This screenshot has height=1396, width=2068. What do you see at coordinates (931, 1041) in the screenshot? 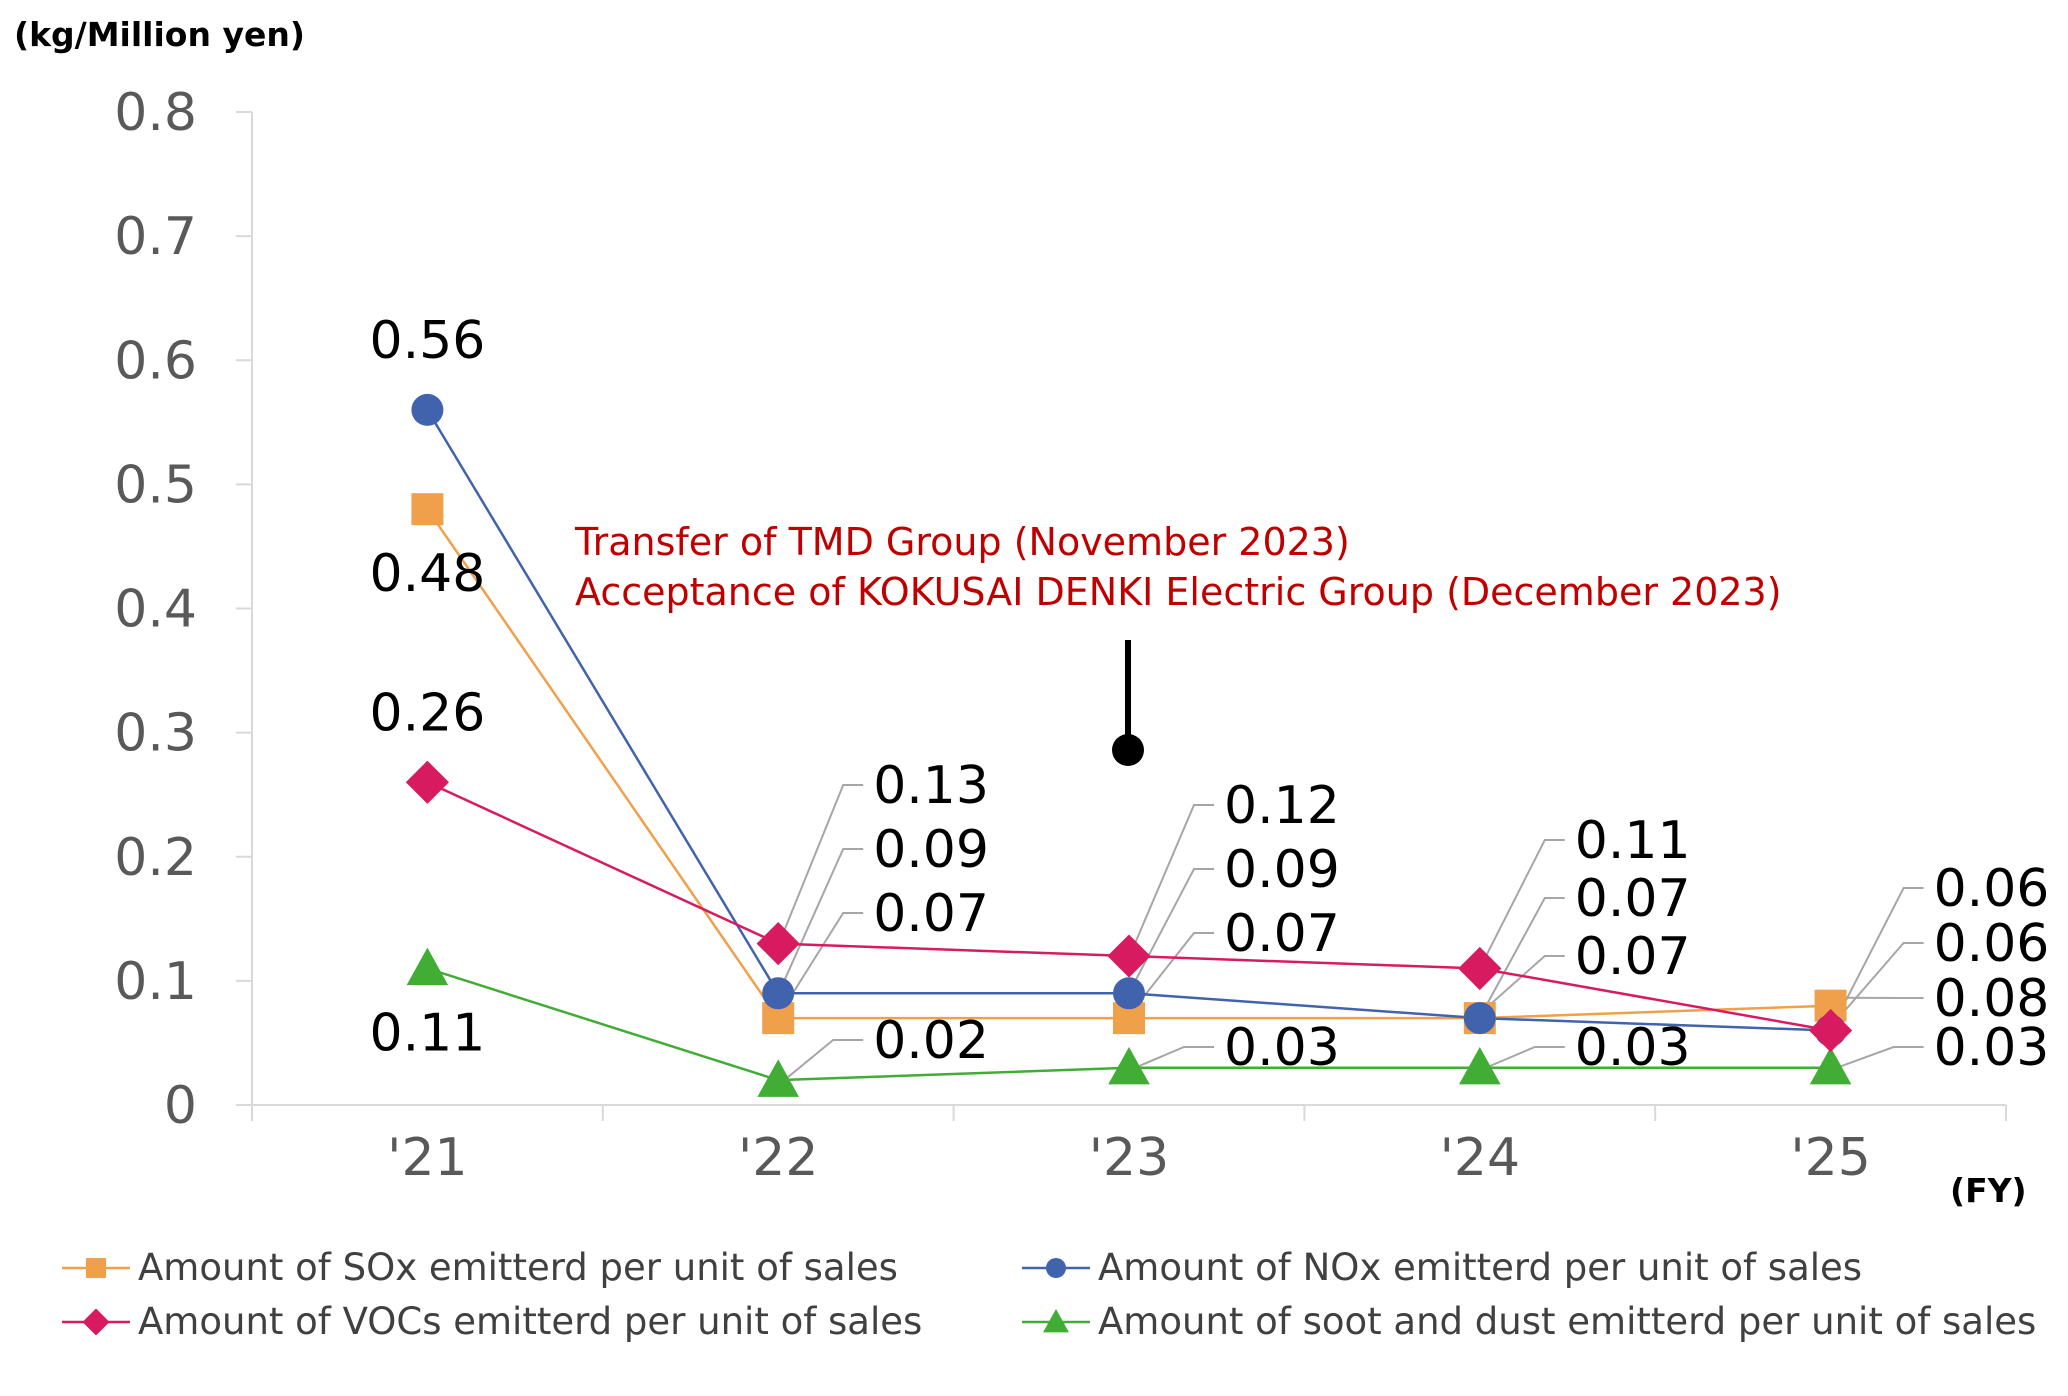
I see `data-label: 0.02` at bounding box center [931, 1041].